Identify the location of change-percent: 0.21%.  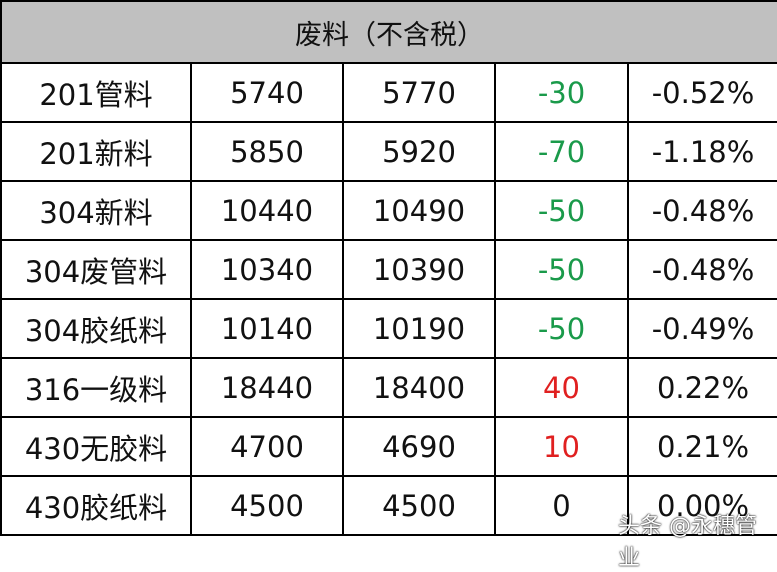
(701, 446).